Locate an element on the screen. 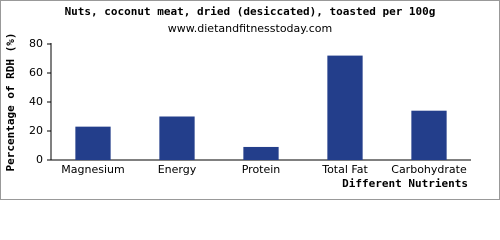  chart-subtitle: www.dietandfitnesstoday.com is located at coordinates (250, 28).